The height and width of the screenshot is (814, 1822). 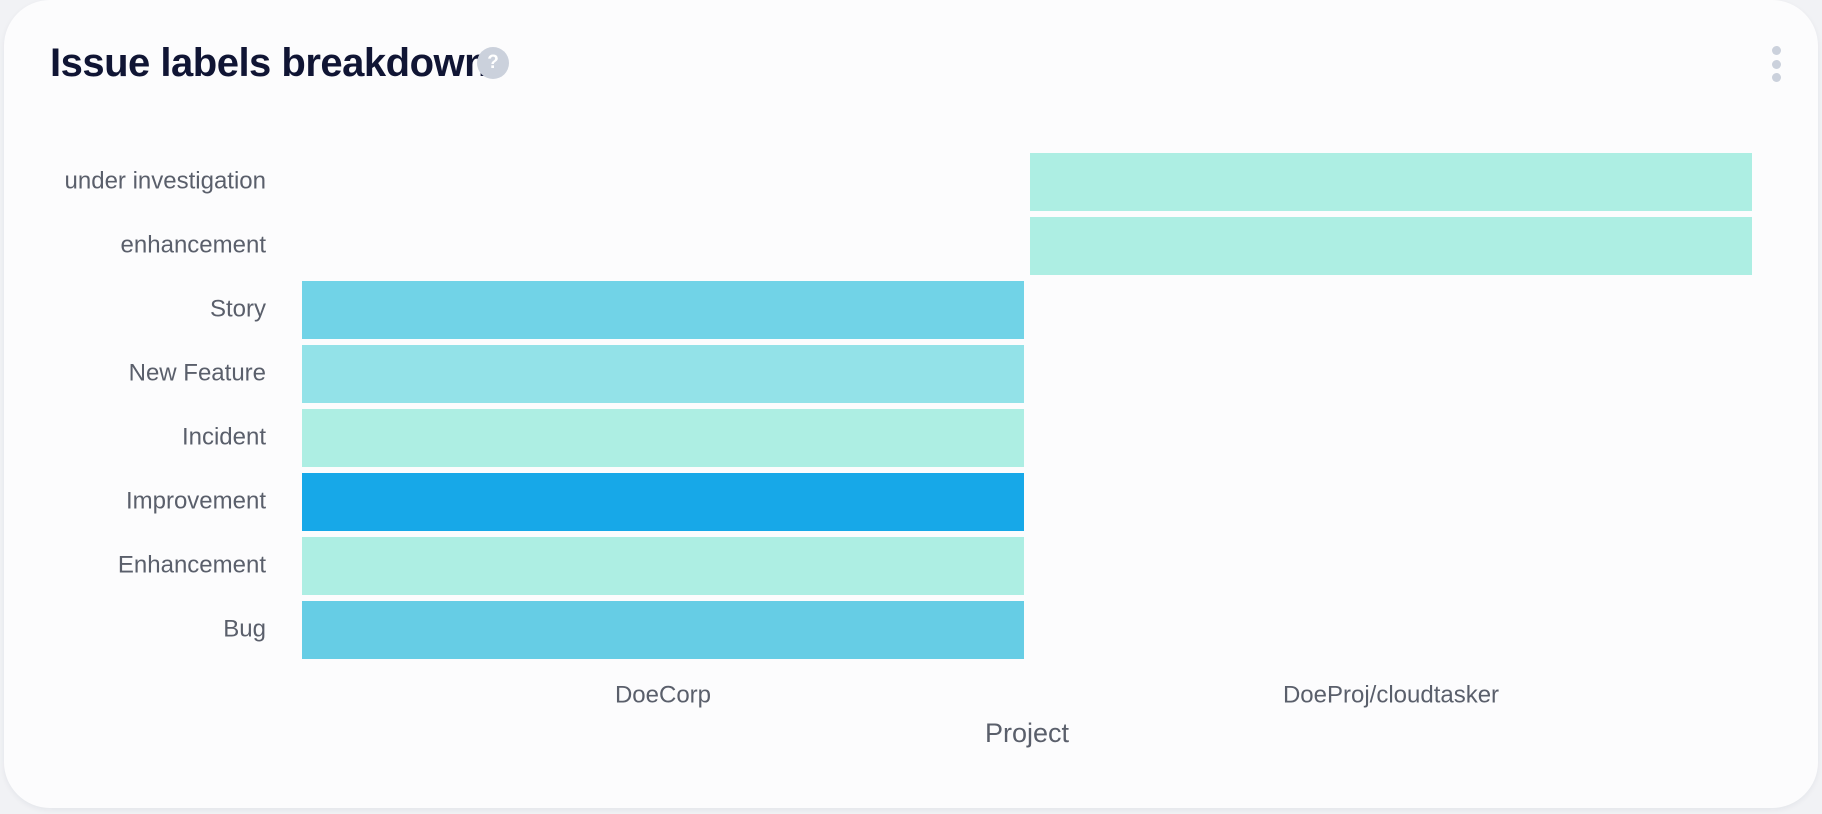 I want to click on y-tick-label: New Feature, so click(x=197, y=372).